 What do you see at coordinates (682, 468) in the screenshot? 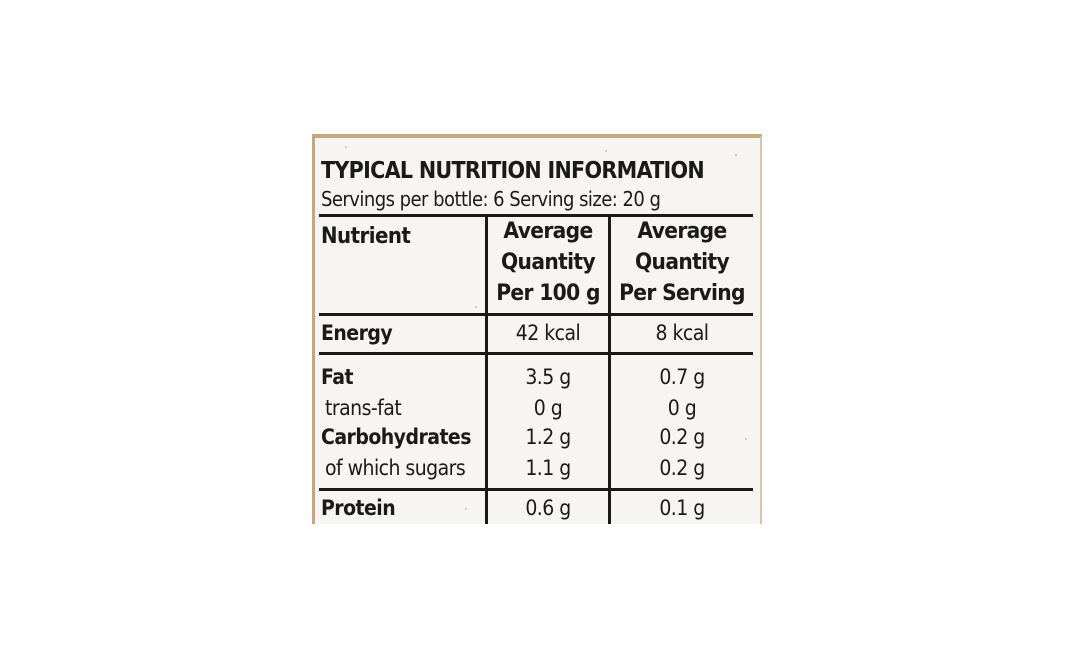
I see `row-sugars-serving: 0.2 g` at bounding box center [682, 468].